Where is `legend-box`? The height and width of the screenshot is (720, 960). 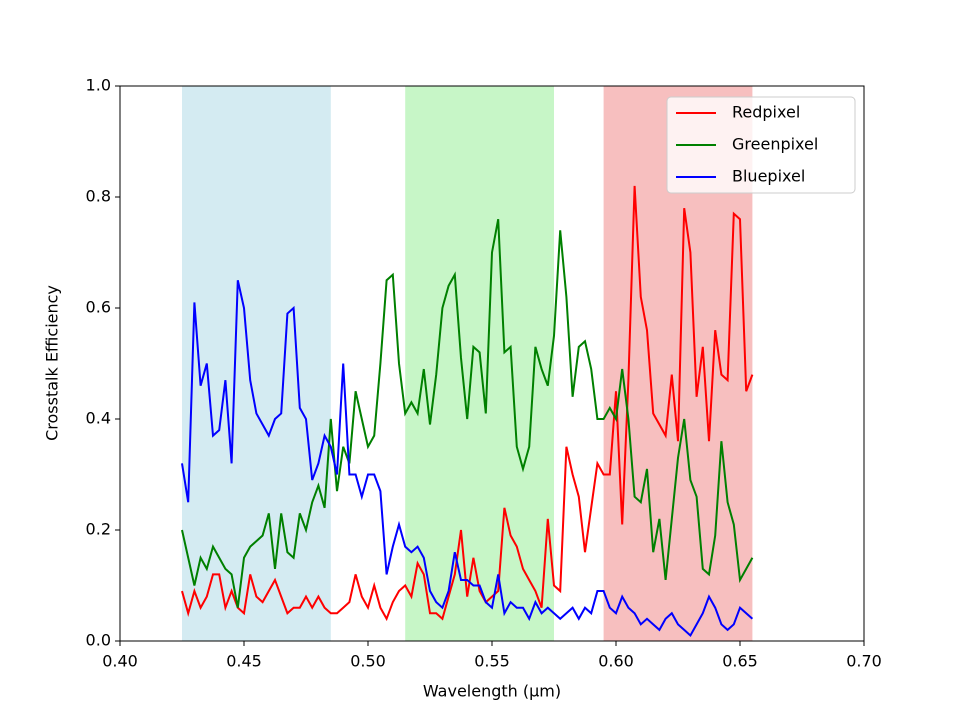
legend-box is located at coordinates (761, 145).